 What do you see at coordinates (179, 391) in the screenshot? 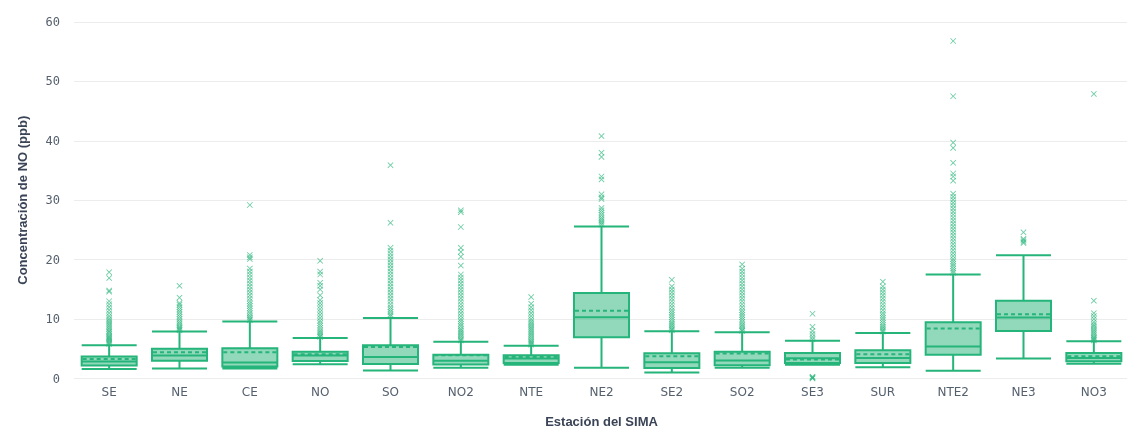
I see `x-tick-label: NE` at bounding box center [179, 391].